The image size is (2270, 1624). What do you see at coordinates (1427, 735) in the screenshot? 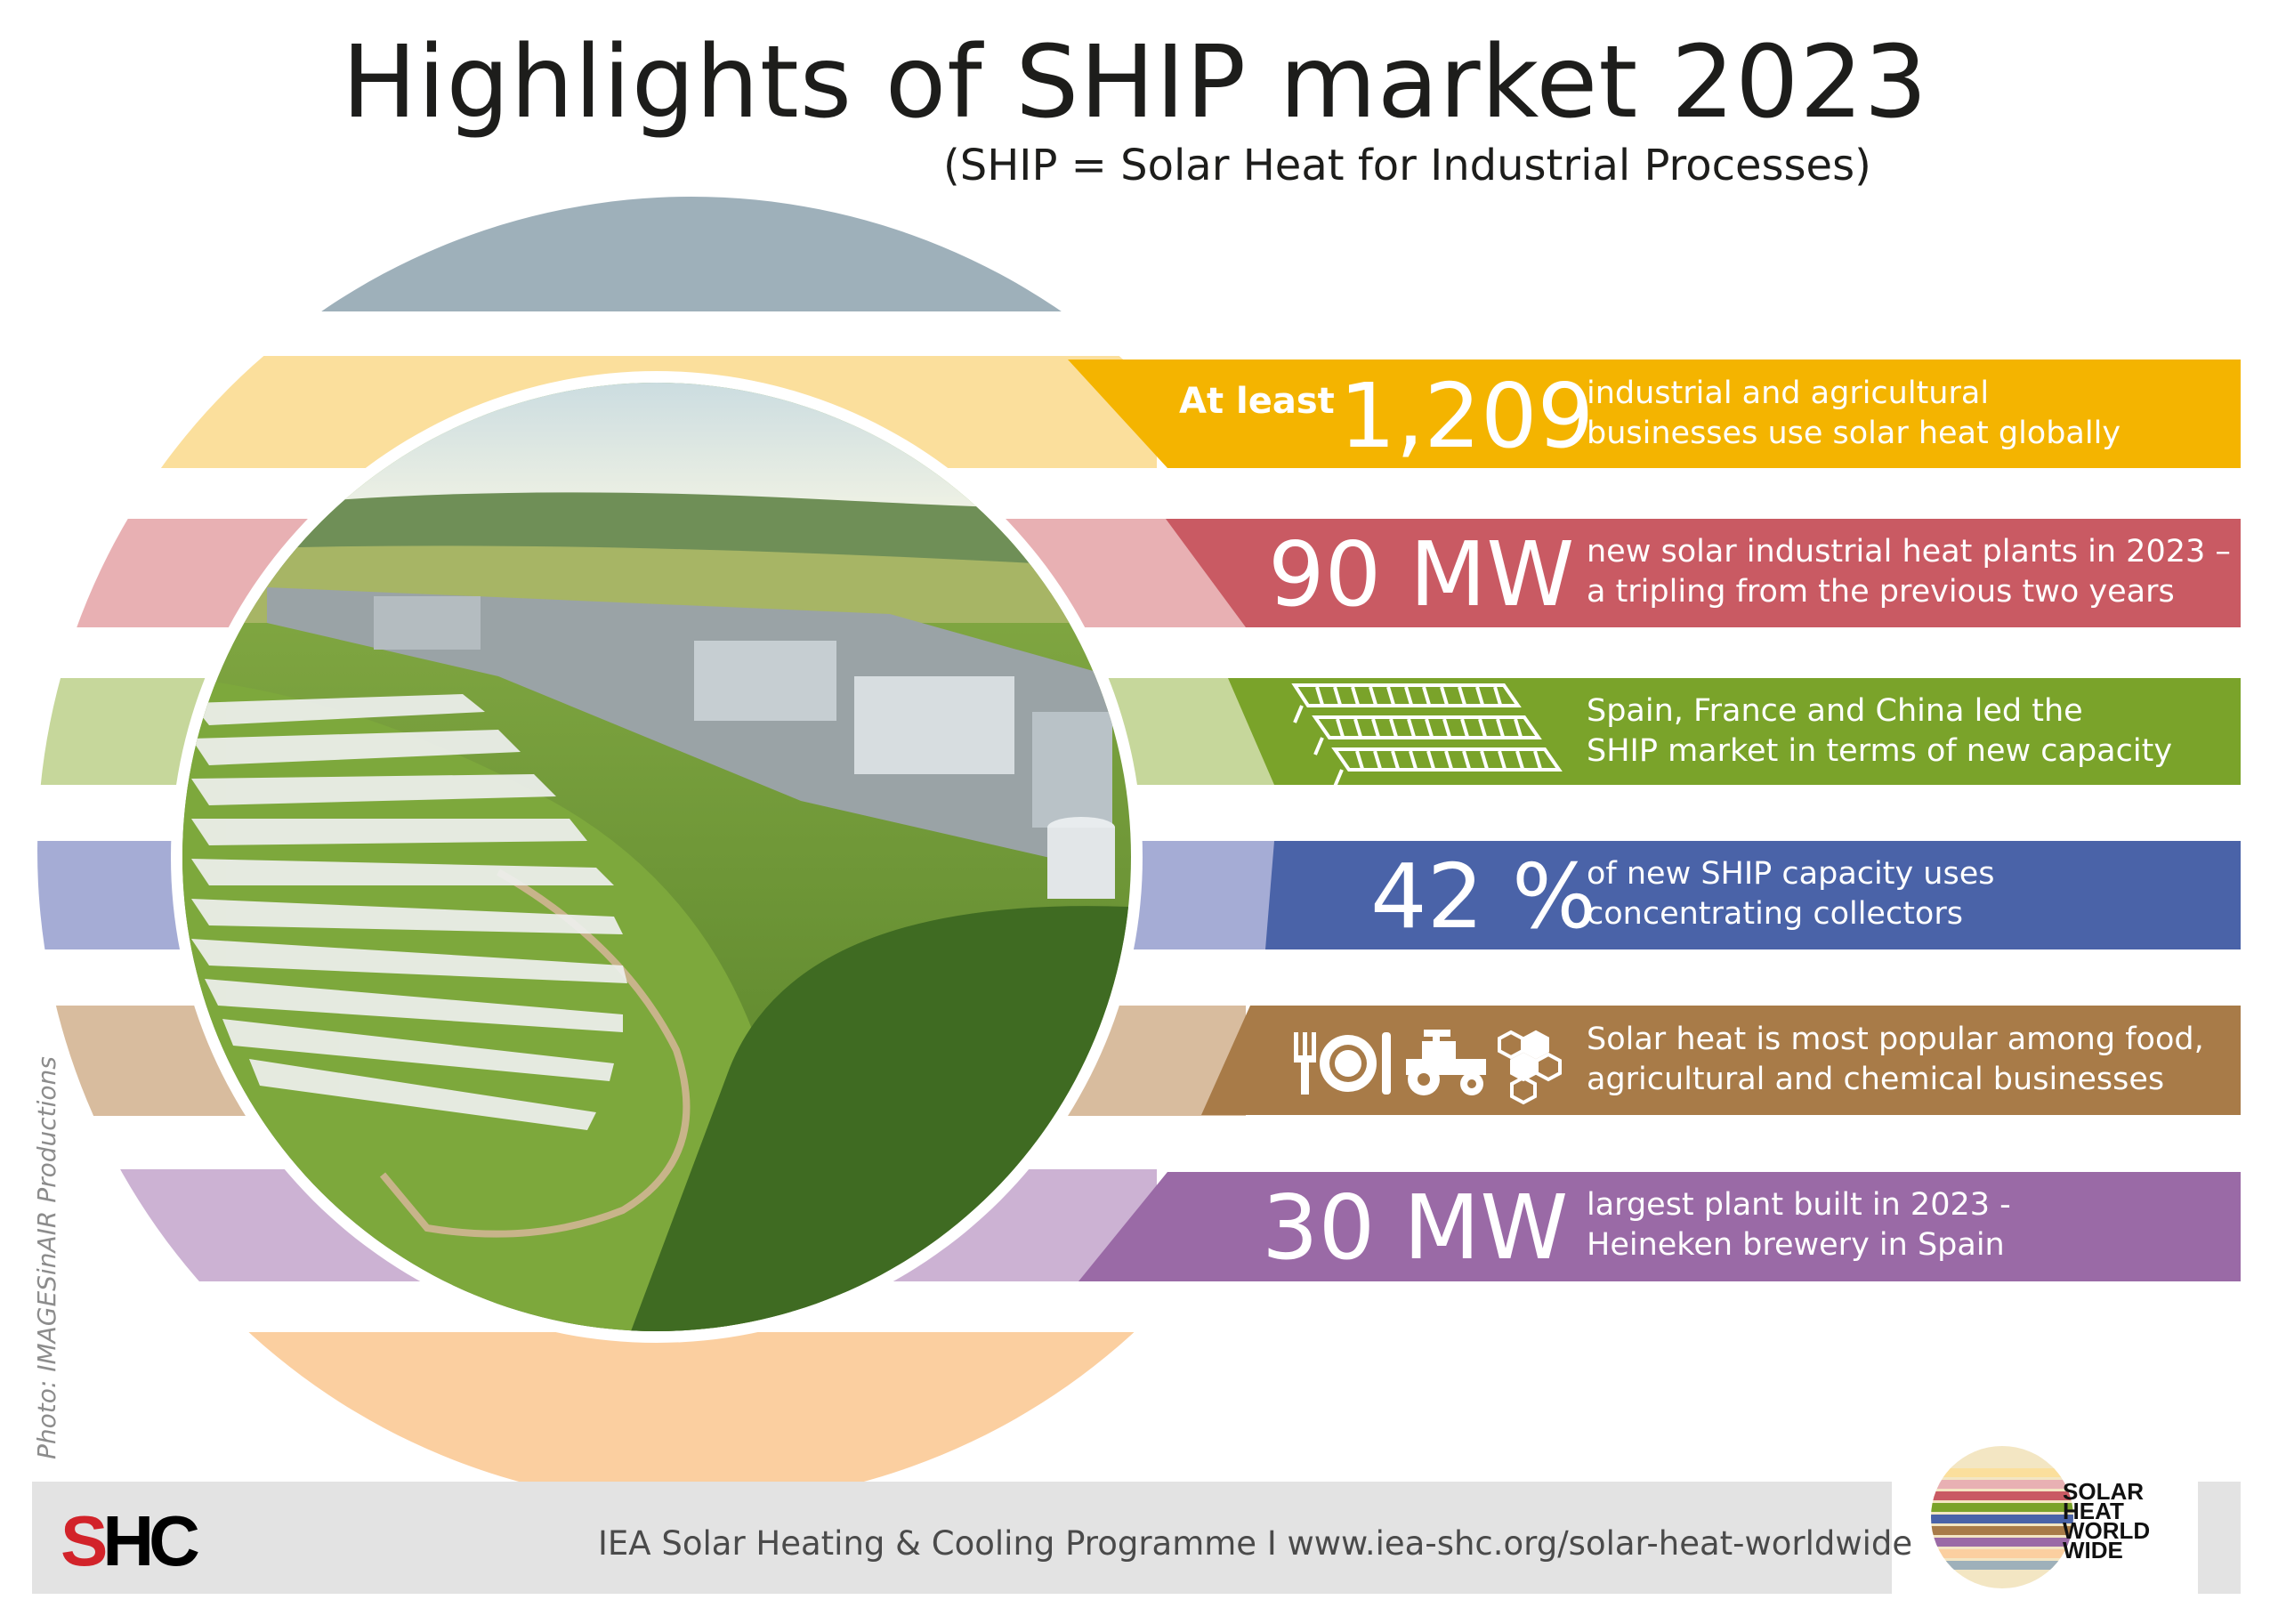
I see `solar-collectors-icon` at bounding box center [1427, 735].